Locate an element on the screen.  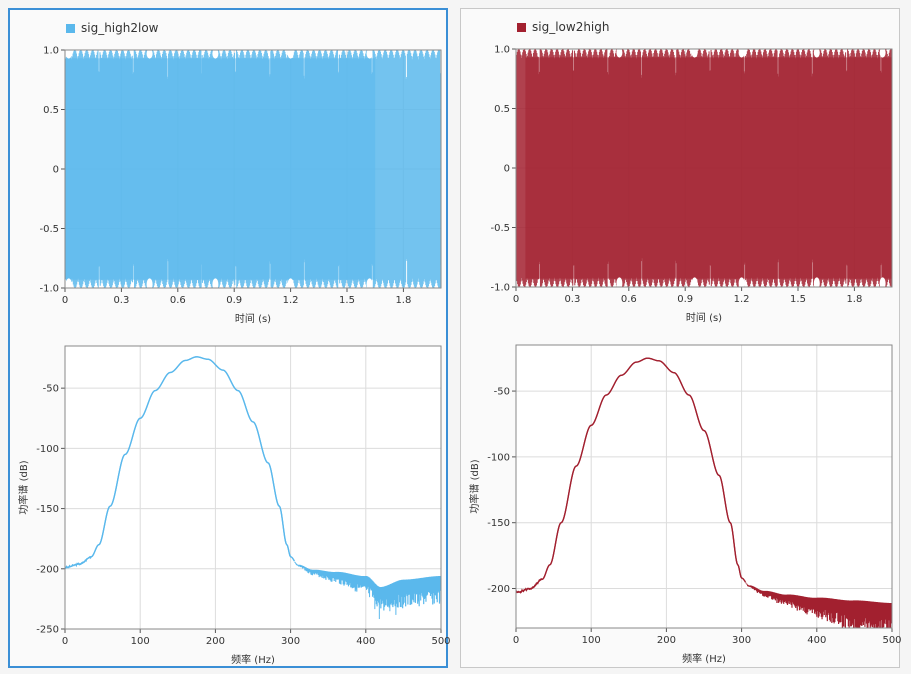
left-time-xtick-label: 1.8 is located at coordinates (403, 300).